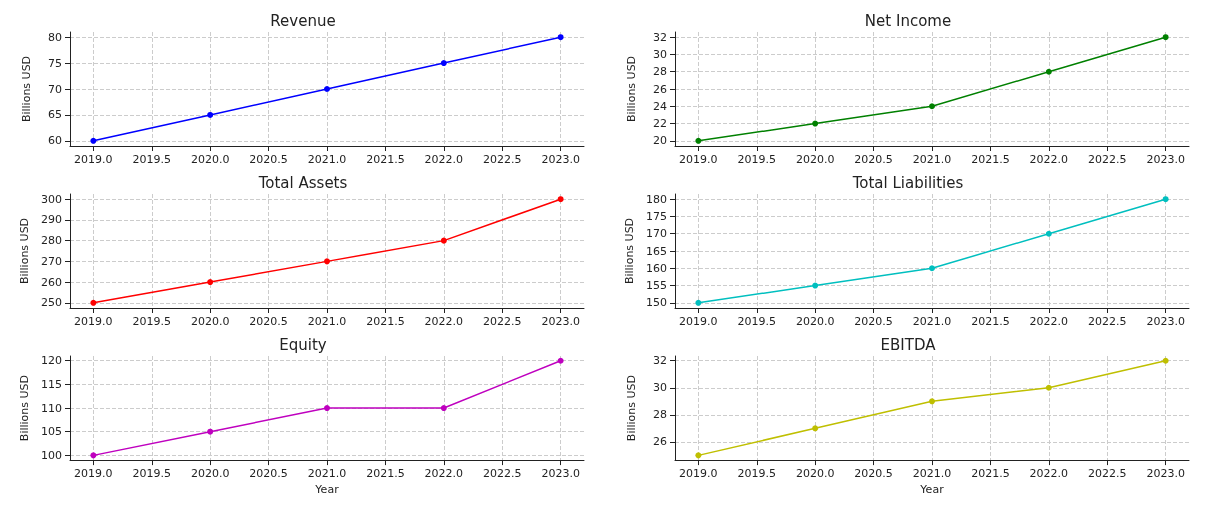 This screenshot has width=1207, height=506. What do you see at coordinates (51, 432) in the screenshot?
I see `y-tick-label: 105` at bounding box center [51, 432].